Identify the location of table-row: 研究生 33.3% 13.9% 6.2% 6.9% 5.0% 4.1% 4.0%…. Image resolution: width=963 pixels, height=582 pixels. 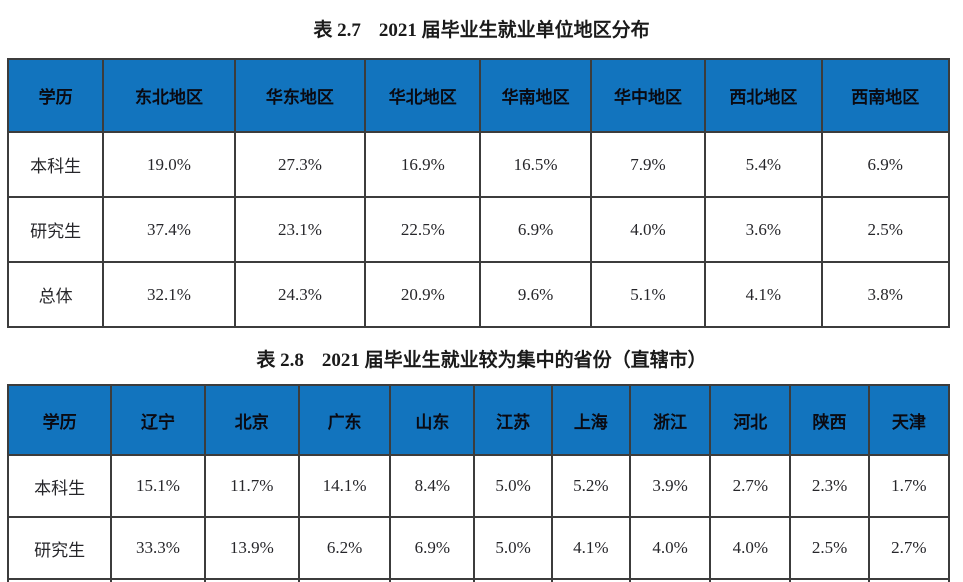
(478, 548).